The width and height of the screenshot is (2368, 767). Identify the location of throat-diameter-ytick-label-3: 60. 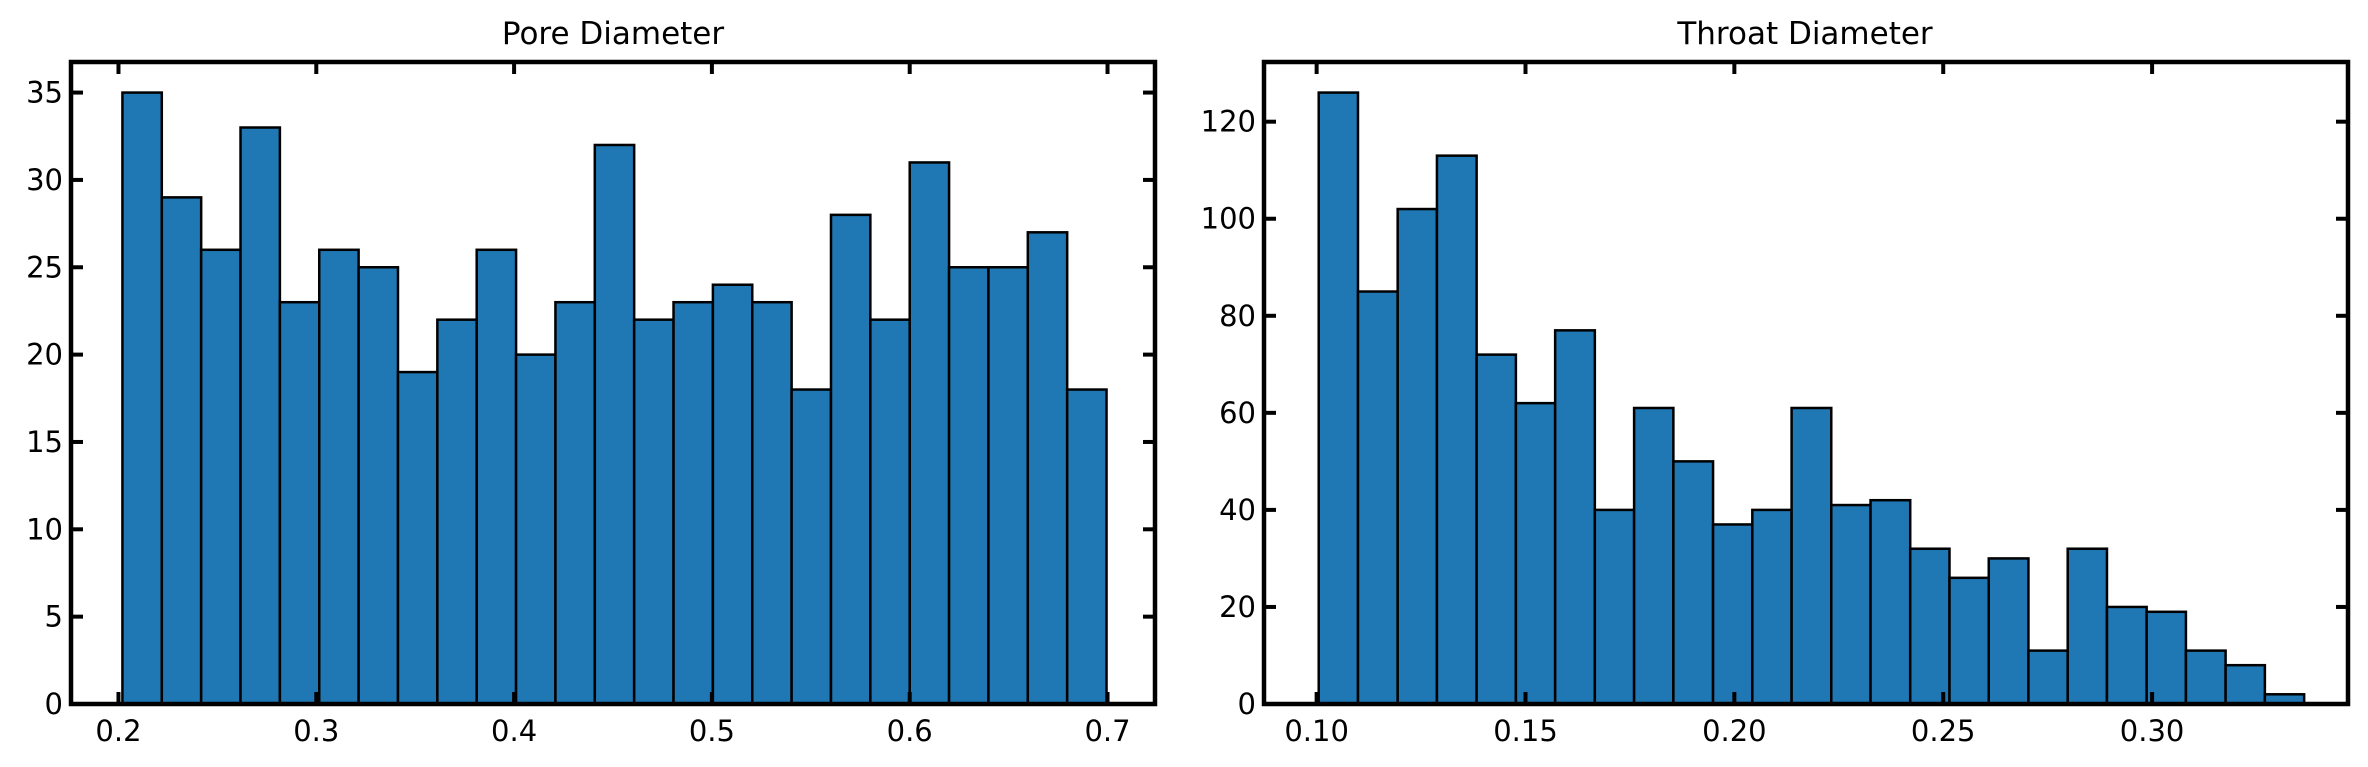
(1237, 413).